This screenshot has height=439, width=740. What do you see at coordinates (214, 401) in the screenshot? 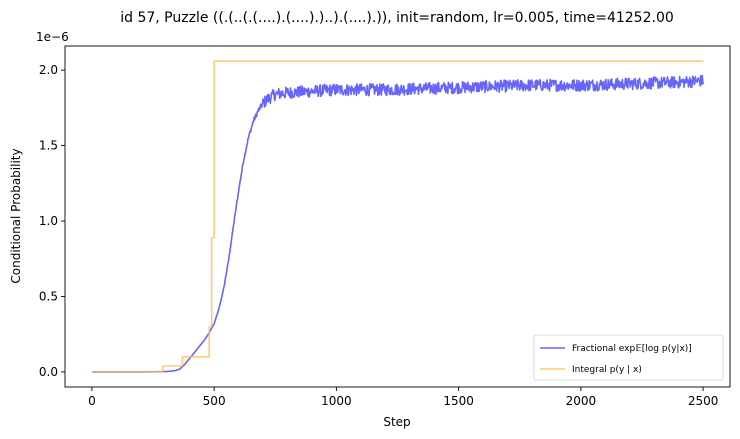
I see `x-tick-label: 500` at bounding box center [214, 401].